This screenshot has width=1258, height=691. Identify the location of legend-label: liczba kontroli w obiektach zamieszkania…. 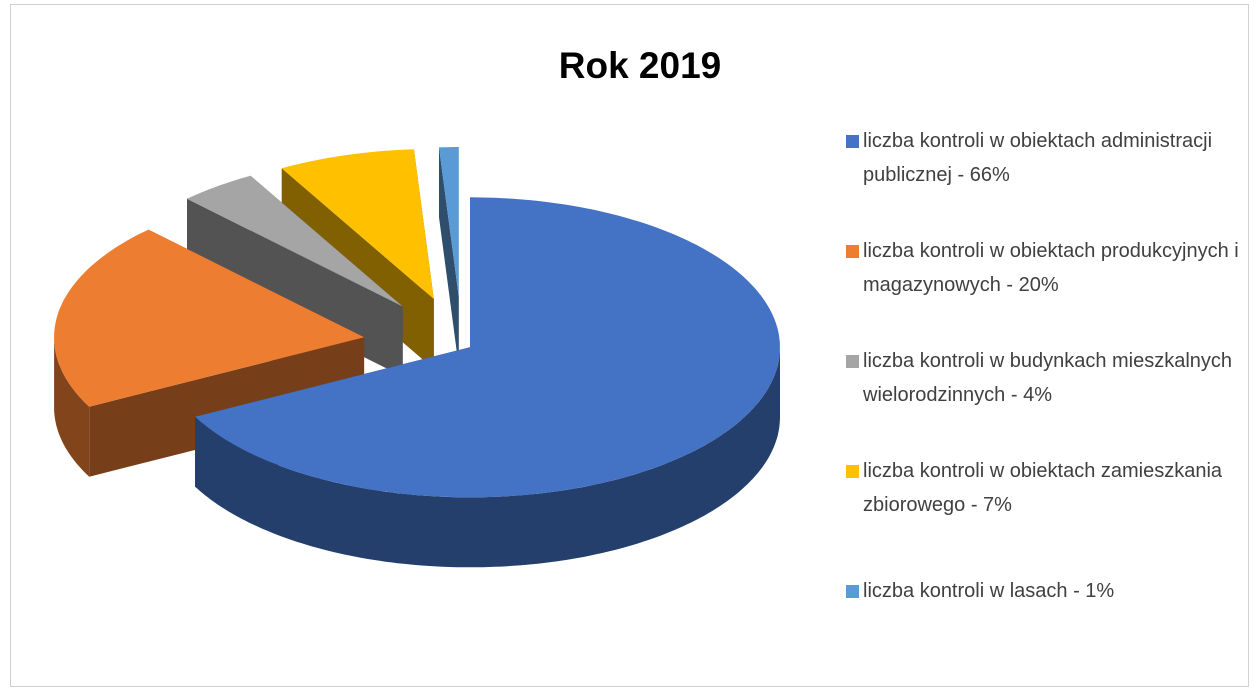
(1043, 488).